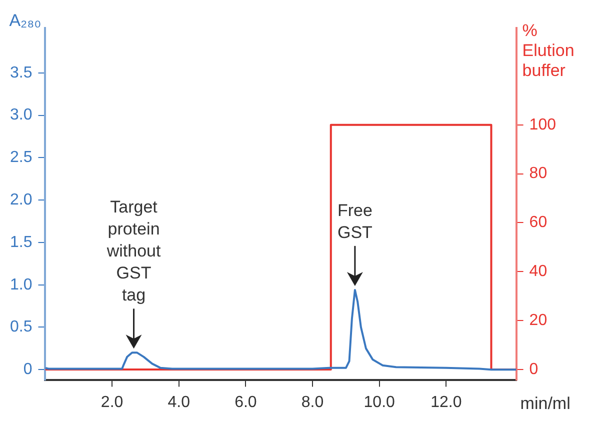 This screenshot has height=422, width=592. Describe the element at coordinates (179, 402) in the screenshot. I see `x-tick-label: 4.0` at that location.